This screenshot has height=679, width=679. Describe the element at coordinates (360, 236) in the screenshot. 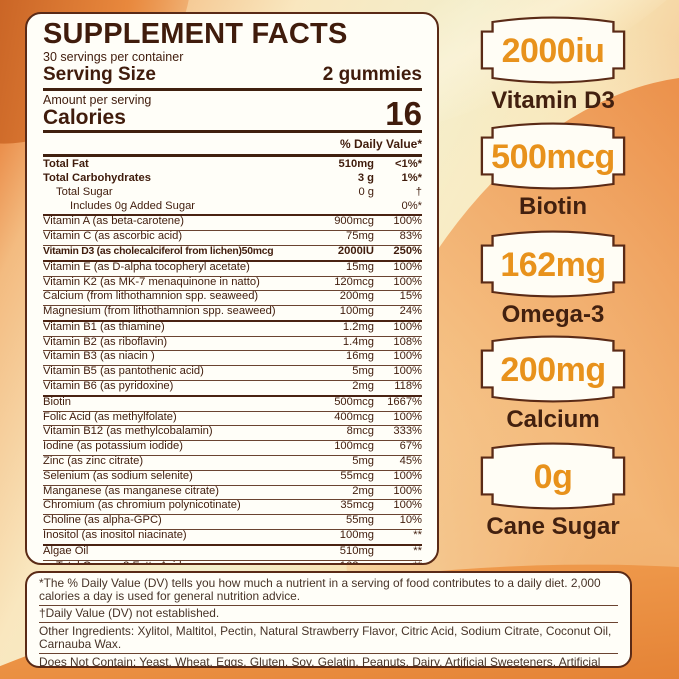

I see `nutrient-amount: 75mg` at that location.